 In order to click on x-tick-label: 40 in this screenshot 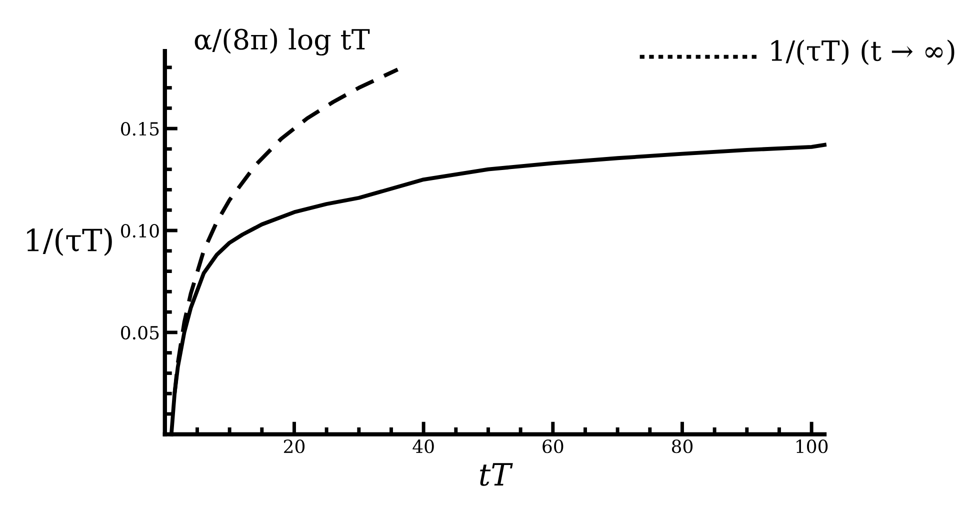, I will do `click(423, 447)`.